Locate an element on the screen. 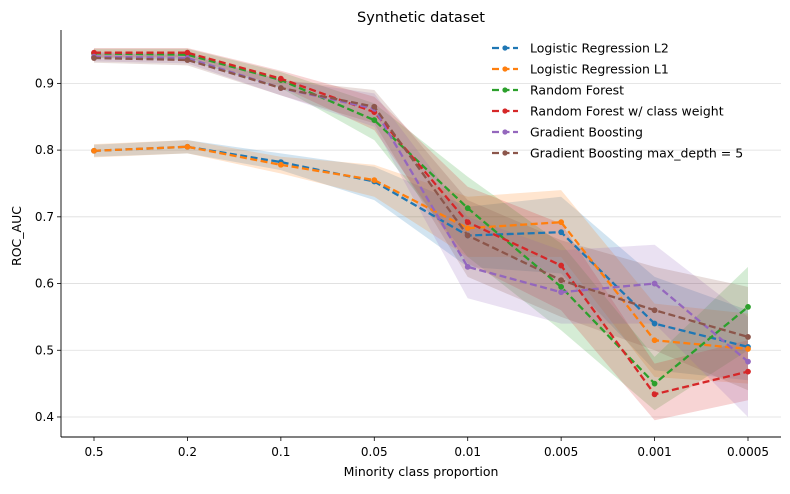 The width and height of the screenshot is (790, 494). y-tick-label: 0.5 is located at coordinates (44, 350).